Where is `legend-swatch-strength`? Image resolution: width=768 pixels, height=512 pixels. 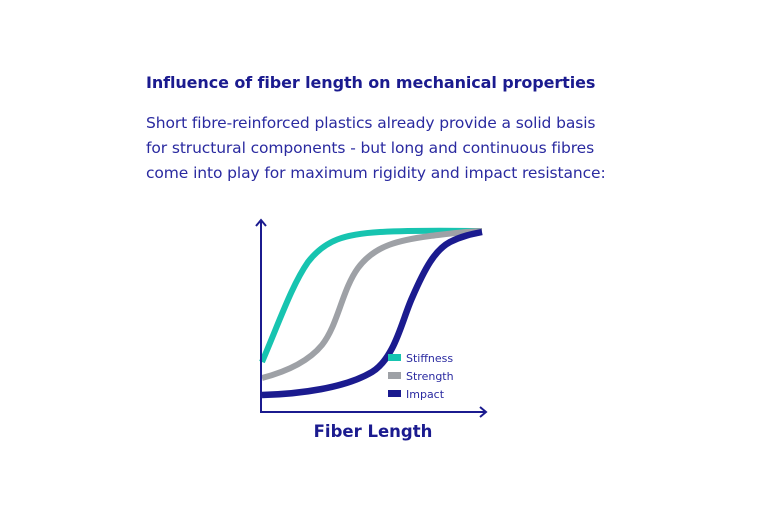
legend-swatch-strength is located at coordinates (394, 375).